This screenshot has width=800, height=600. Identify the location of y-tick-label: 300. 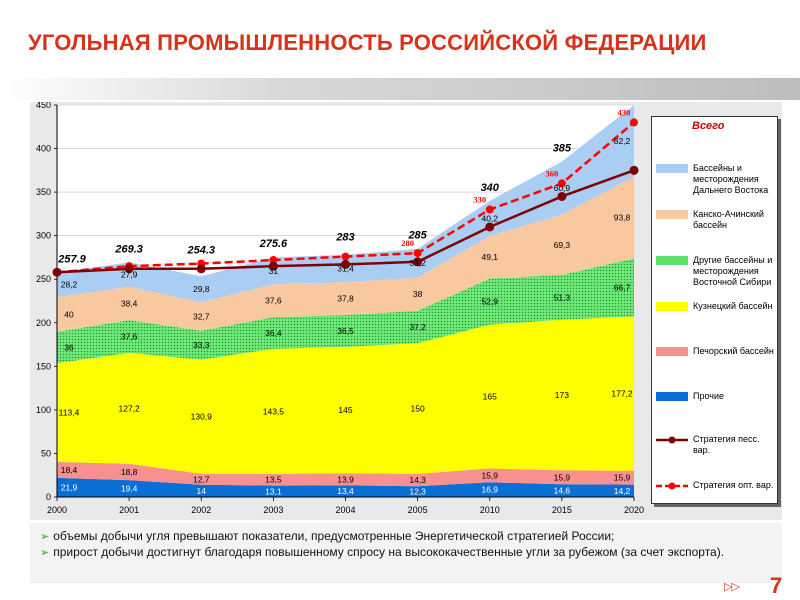
(43, 236).